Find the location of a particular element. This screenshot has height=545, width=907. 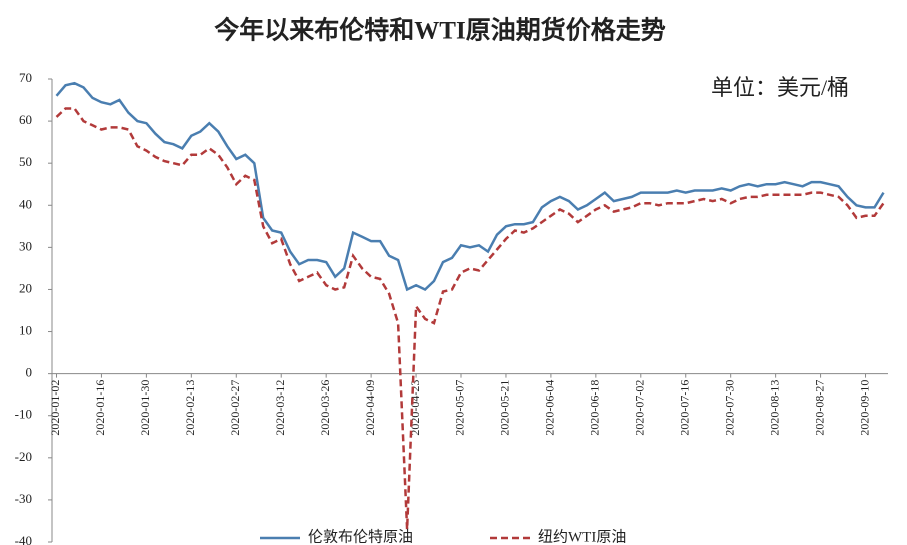

x-tick-label: 2020-05-07 is located at coordinates (460, 408).